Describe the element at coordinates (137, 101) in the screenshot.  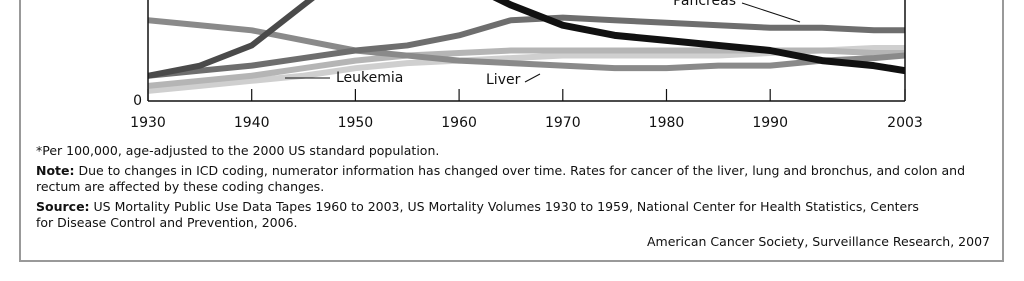
I see `y-tick-label: 0` at that location.